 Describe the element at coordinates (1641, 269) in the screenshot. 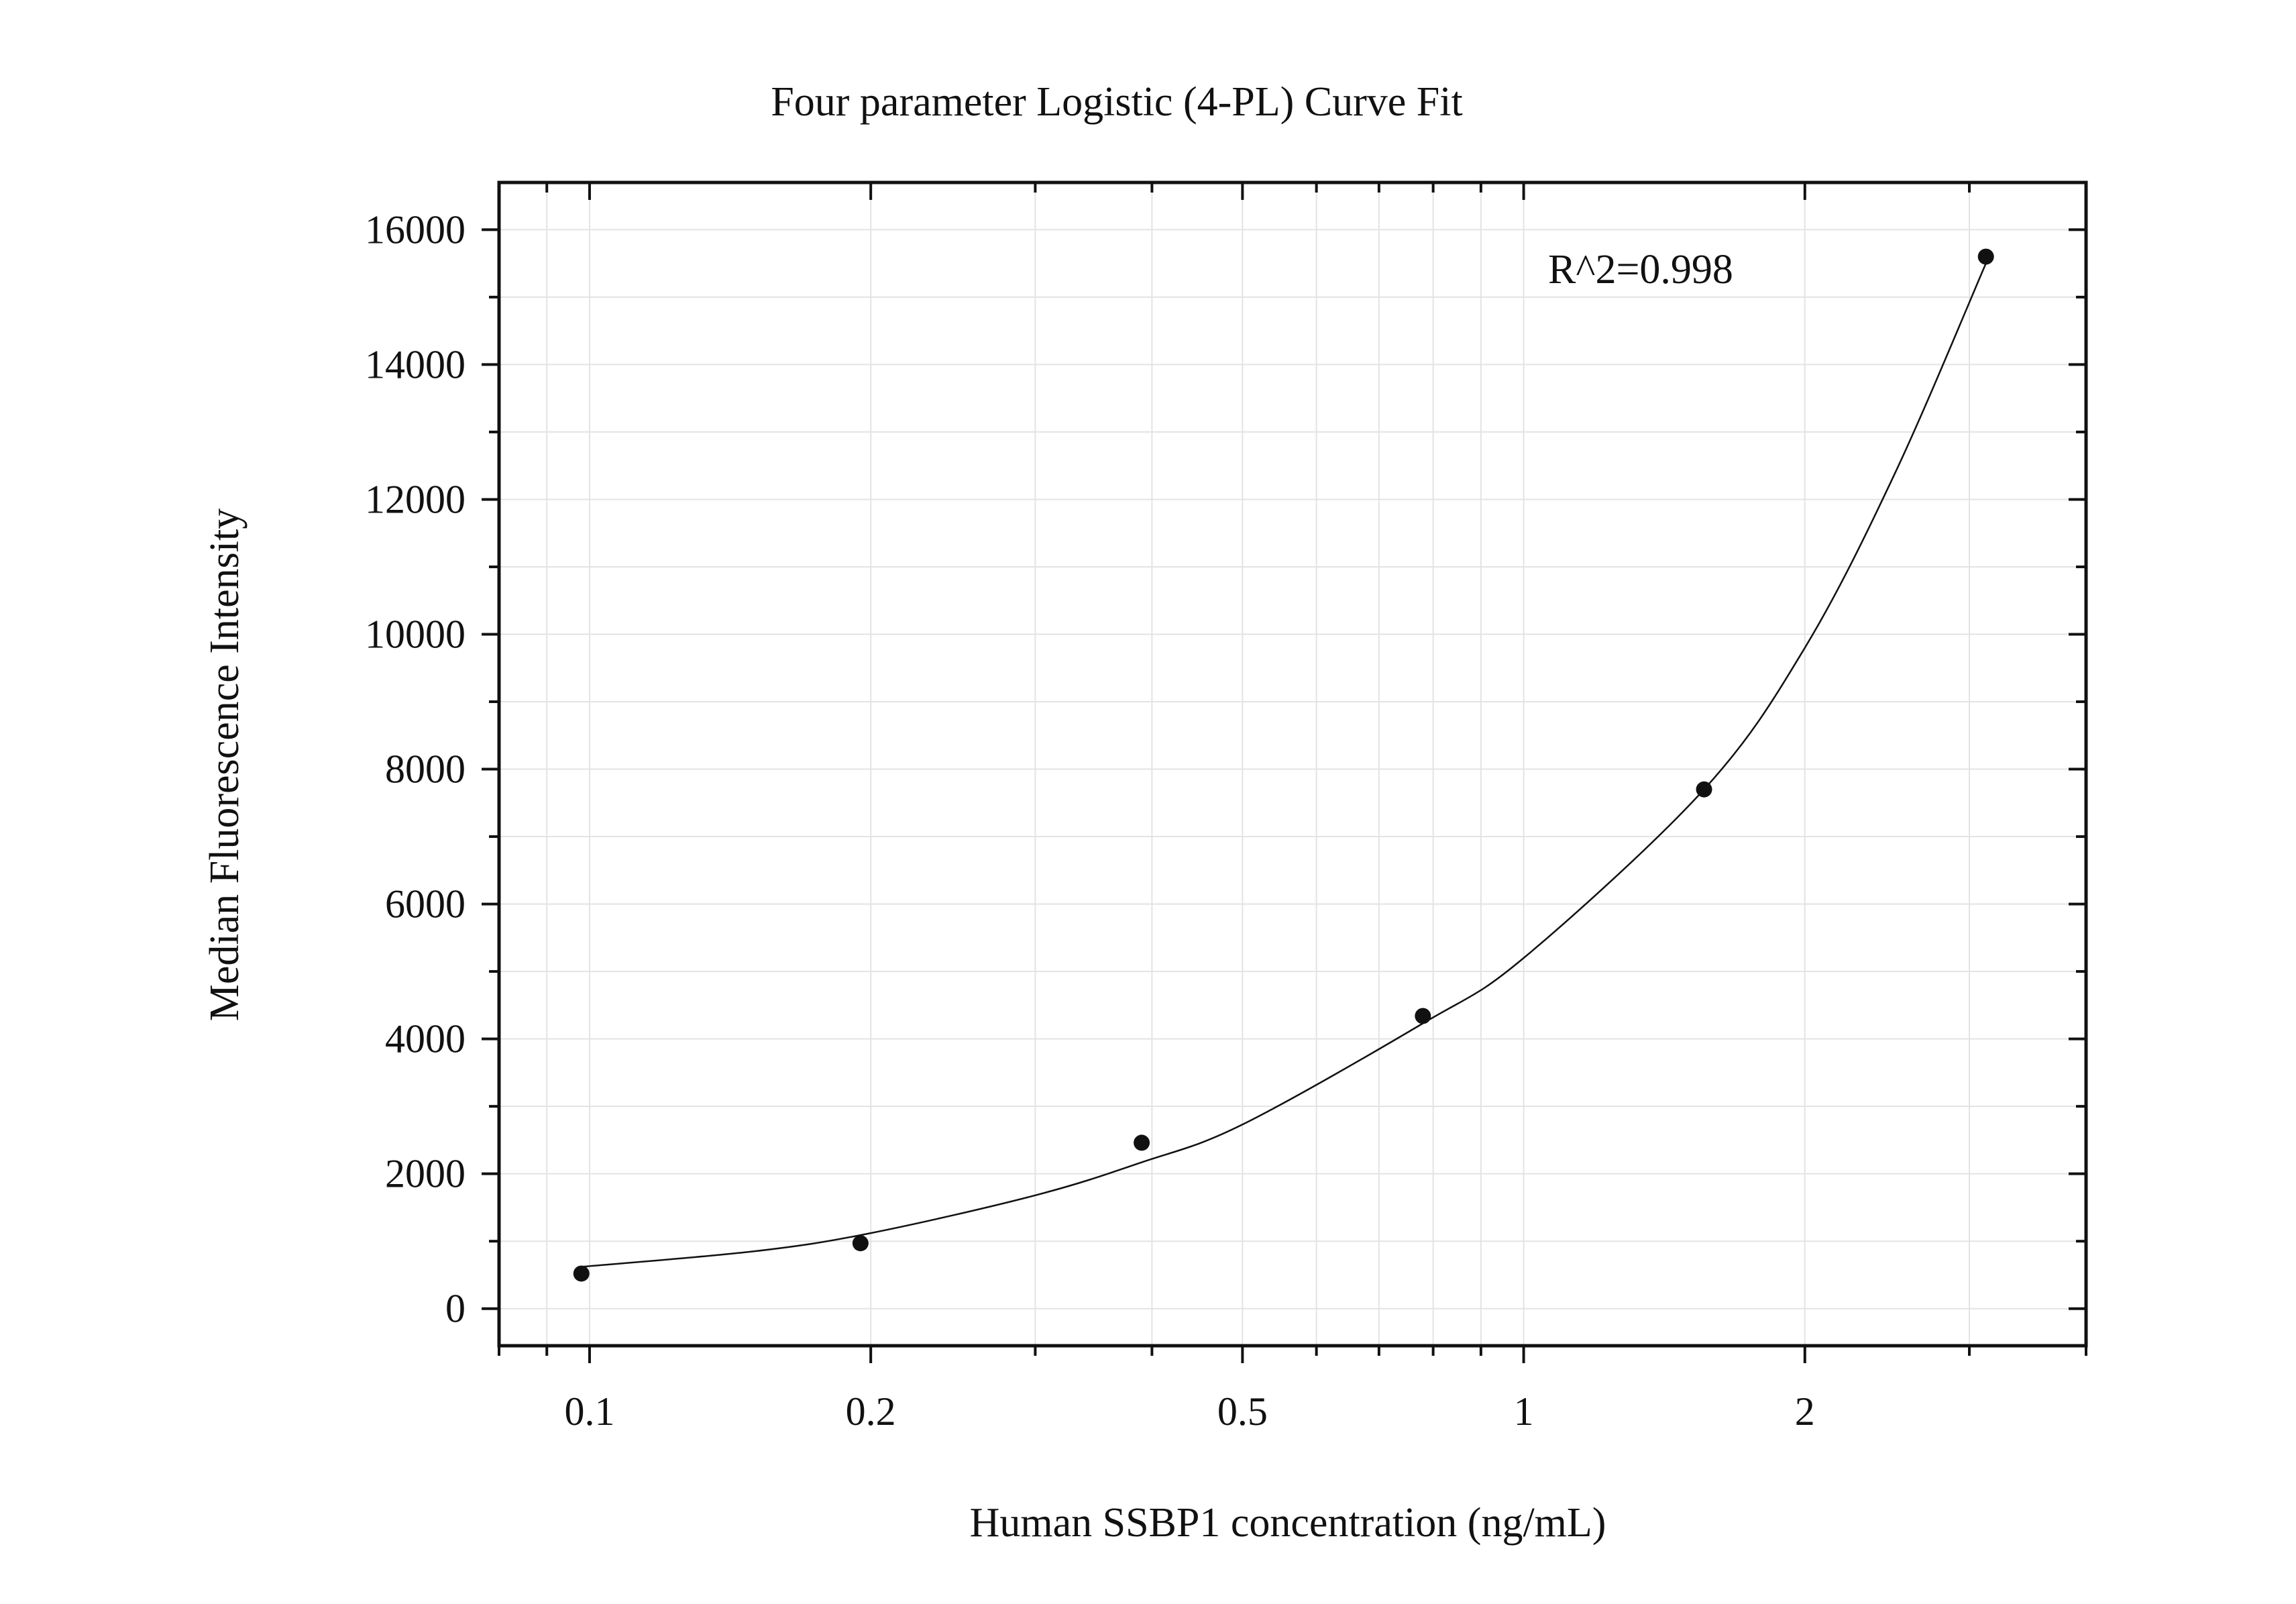

I see `r-squared-annotation: R^2=0.998` at that location.